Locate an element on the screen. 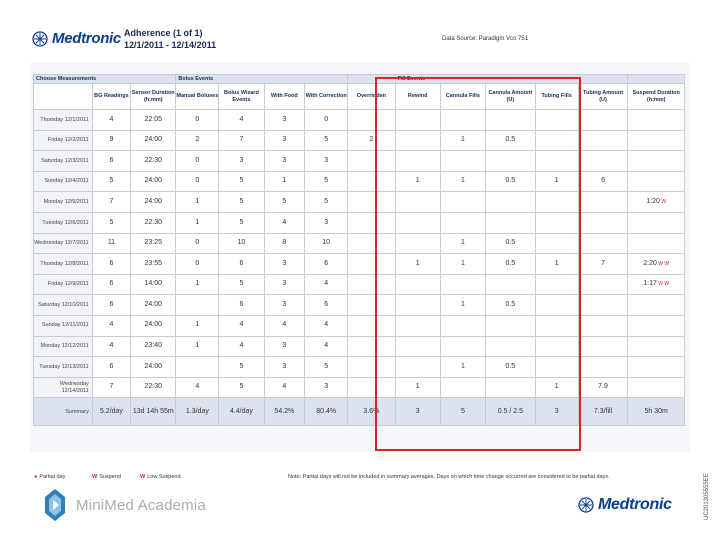  legend-label: Low Suspend is located at coordinates (164, 477).